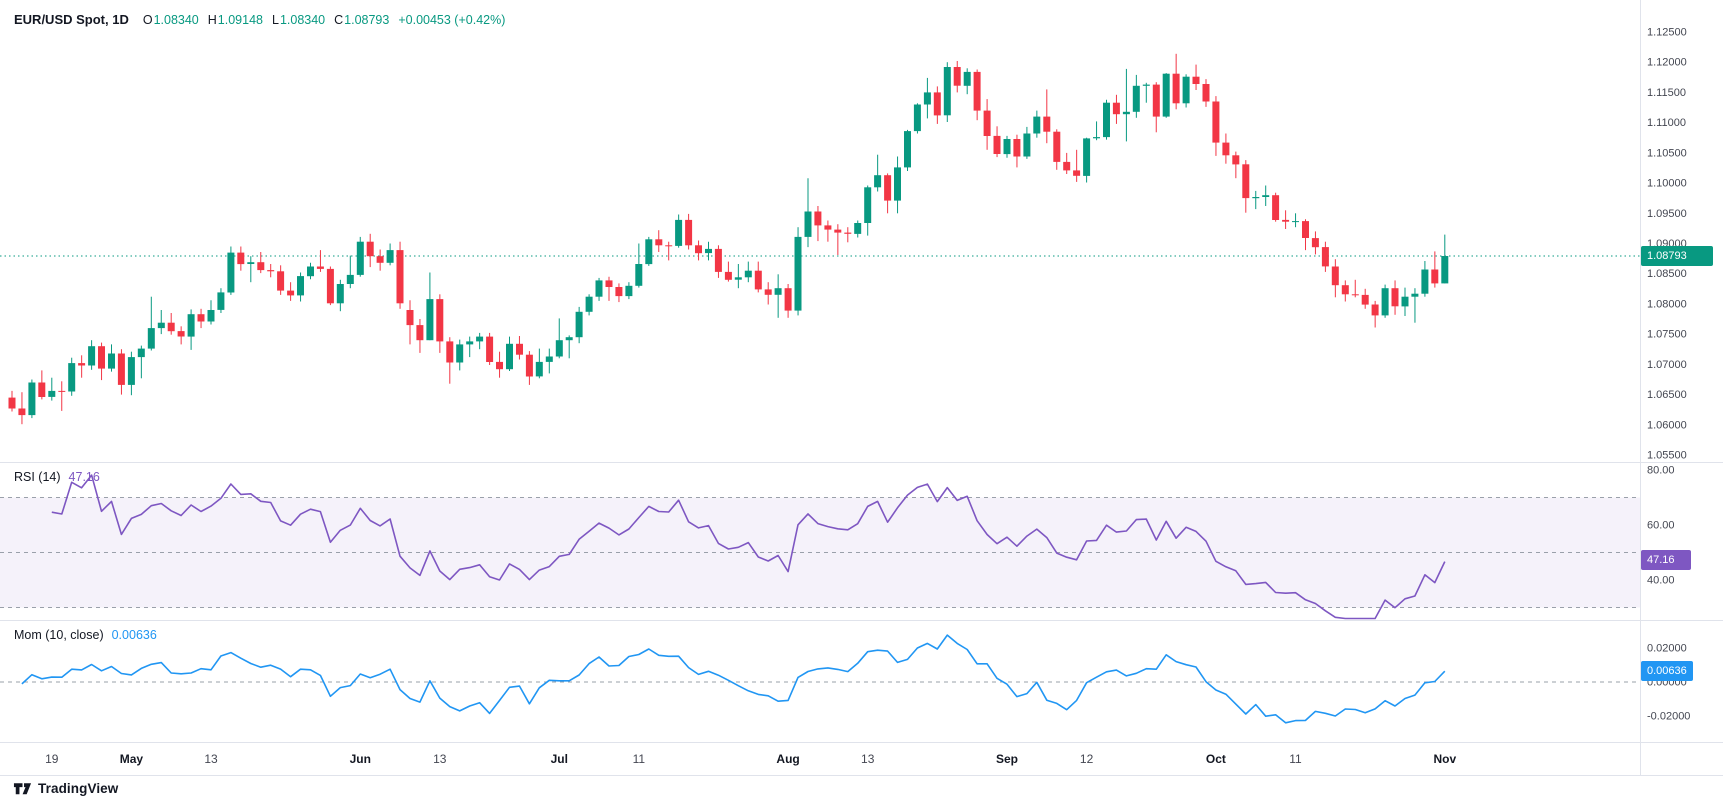 This screenshot has width=1723, height=803. What do you see at coordinates (1667, 33) in the screenshot?
I see `price-axis-tick: 1.12500` at bounding box center [1667, 33].